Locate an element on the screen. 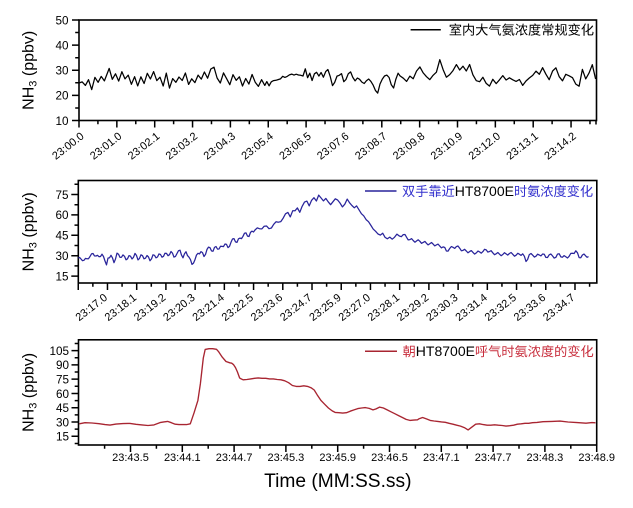 Image resolution: width=633 pixels, height=508 pixels. svg-text: 23:48.9 is located at coordinates (596, 458).